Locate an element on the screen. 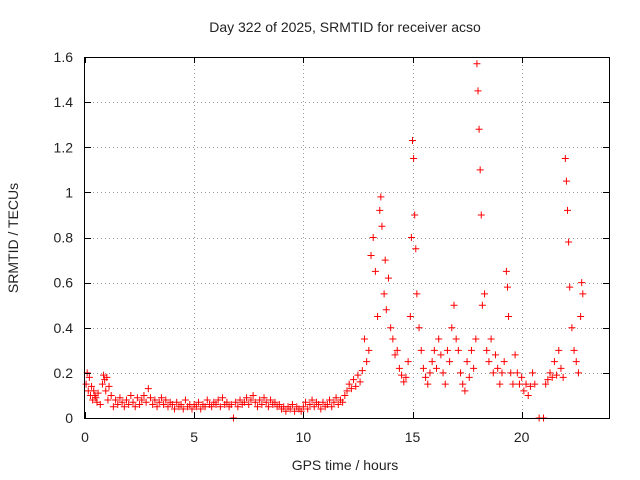 The height and width of the screenshot is (480, 640). x-tick-label-3: 15 is located at coordinates (413, 437).